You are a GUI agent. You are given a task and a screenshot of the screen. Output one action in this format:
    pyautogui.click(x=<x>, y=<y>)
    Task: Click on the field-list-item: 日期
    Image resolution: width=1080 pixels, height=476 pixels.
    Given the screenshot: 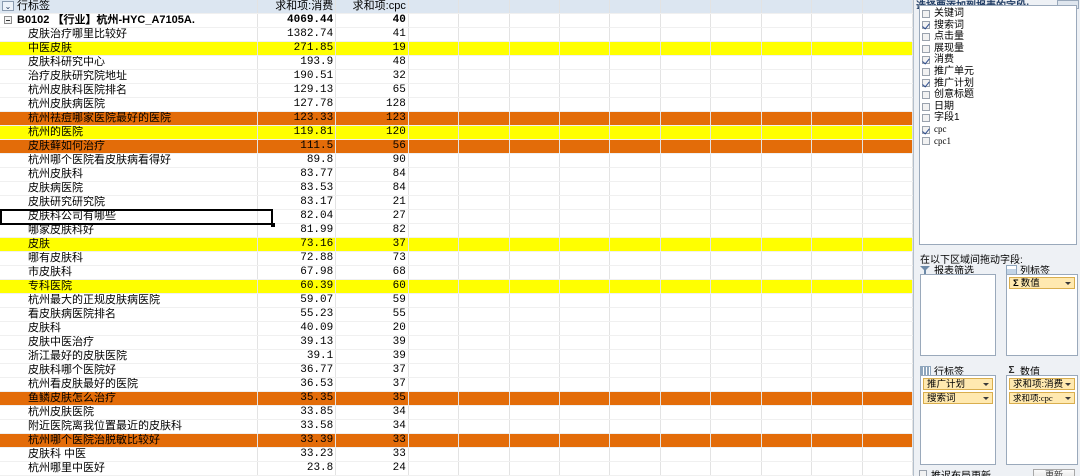 What is the action you would take?
    pyautogui.click(x=999, y=107)
    